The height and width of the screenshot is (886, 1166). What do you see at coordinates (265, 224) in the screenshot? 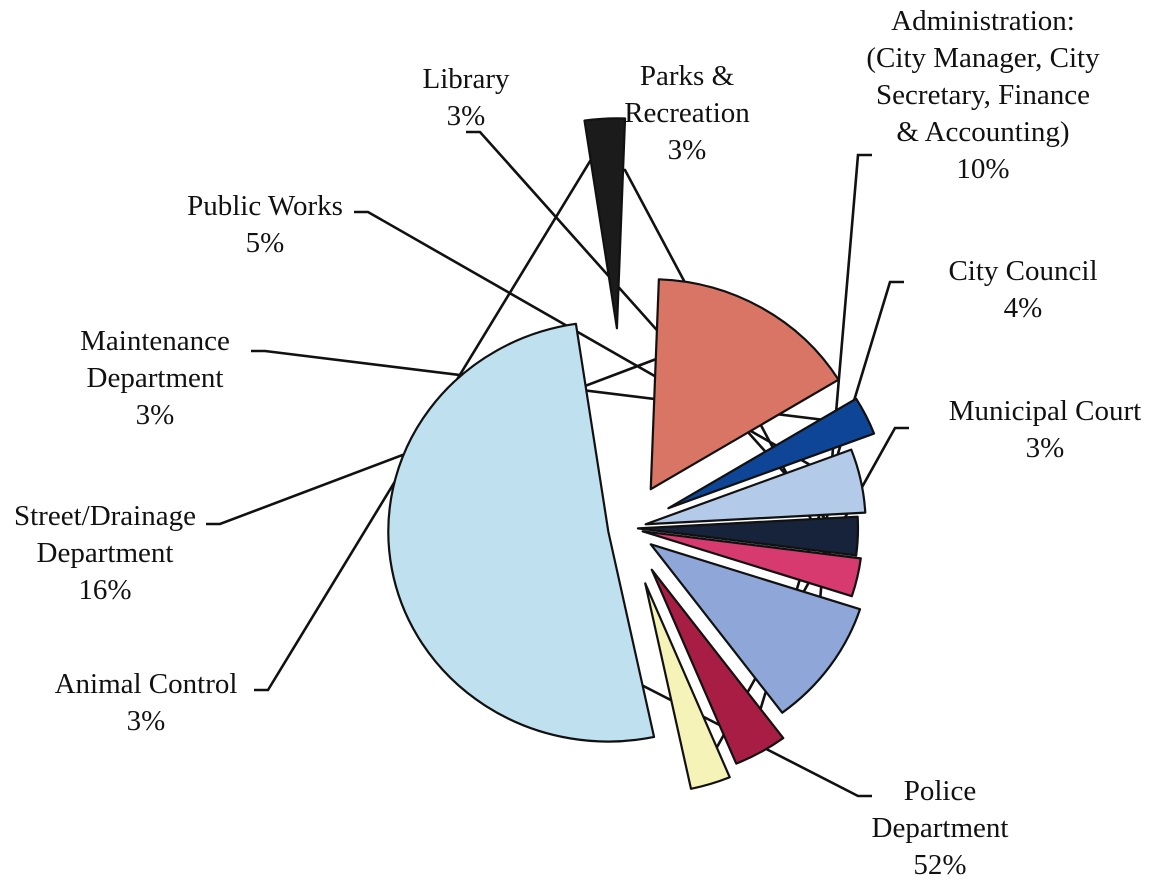
I see `slice-label: Public Works 5%` at bounding box center [265, 224].